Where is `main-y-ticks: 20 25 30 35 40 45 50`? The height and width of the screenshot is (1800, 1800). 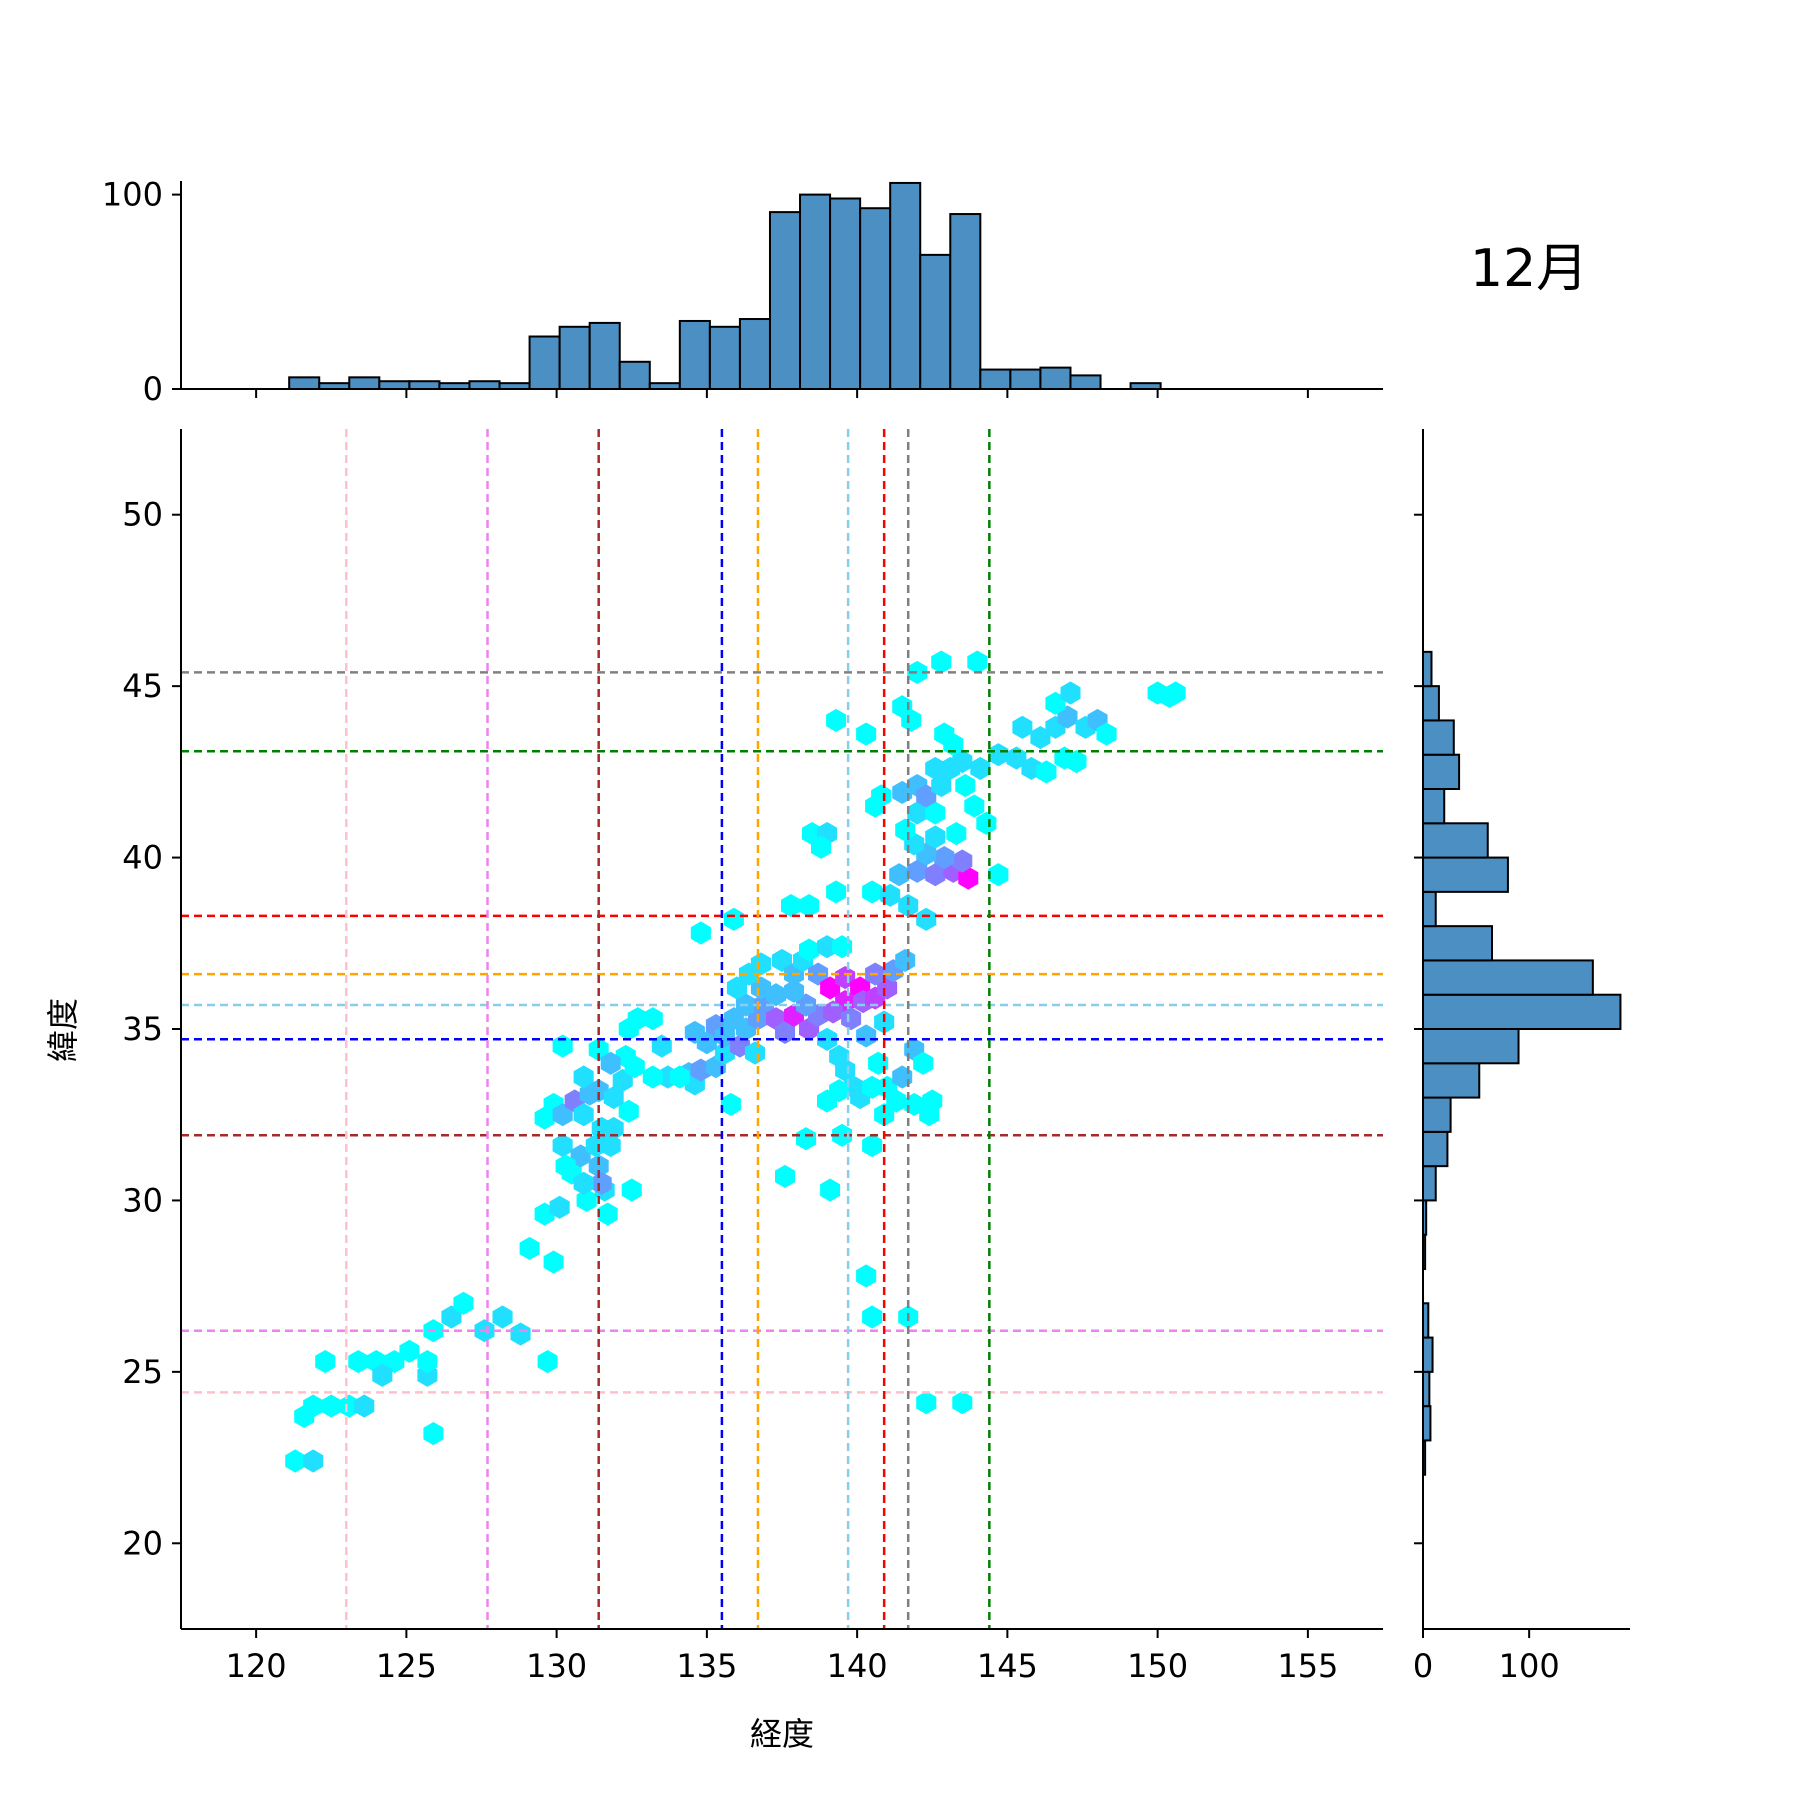 main-y-ticks: 20 25 30 35 40 45 50 is located at coordinates (151, 1029).